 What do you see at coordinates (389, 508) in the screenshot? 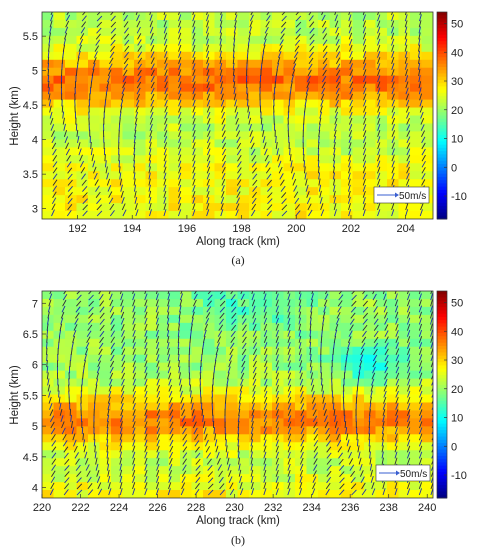
I see `x-tick-label-b: 238` at bounding box center [389, 508].